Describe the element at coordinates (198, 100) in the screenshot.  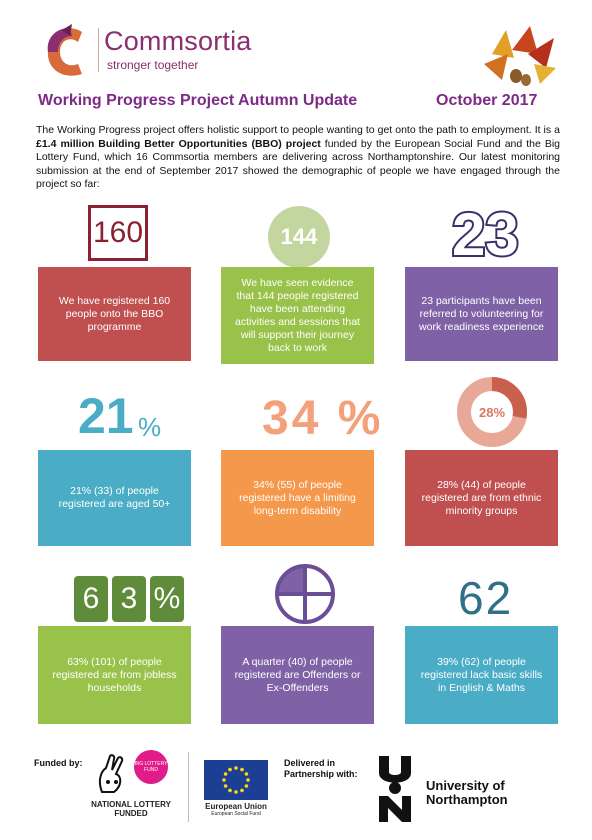
I see `page-title: Working Progress Project Autumn Update` at that location.